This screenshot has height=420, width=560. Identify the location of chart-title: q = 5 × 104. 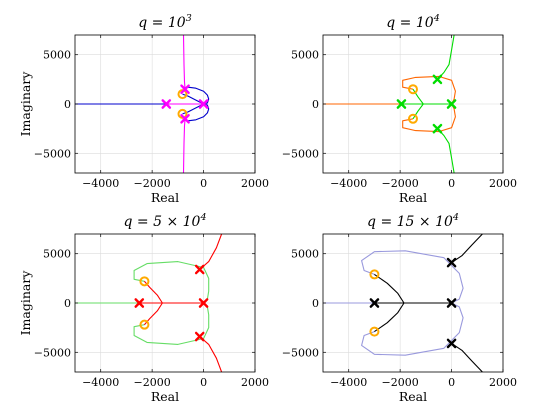
(165, 221).